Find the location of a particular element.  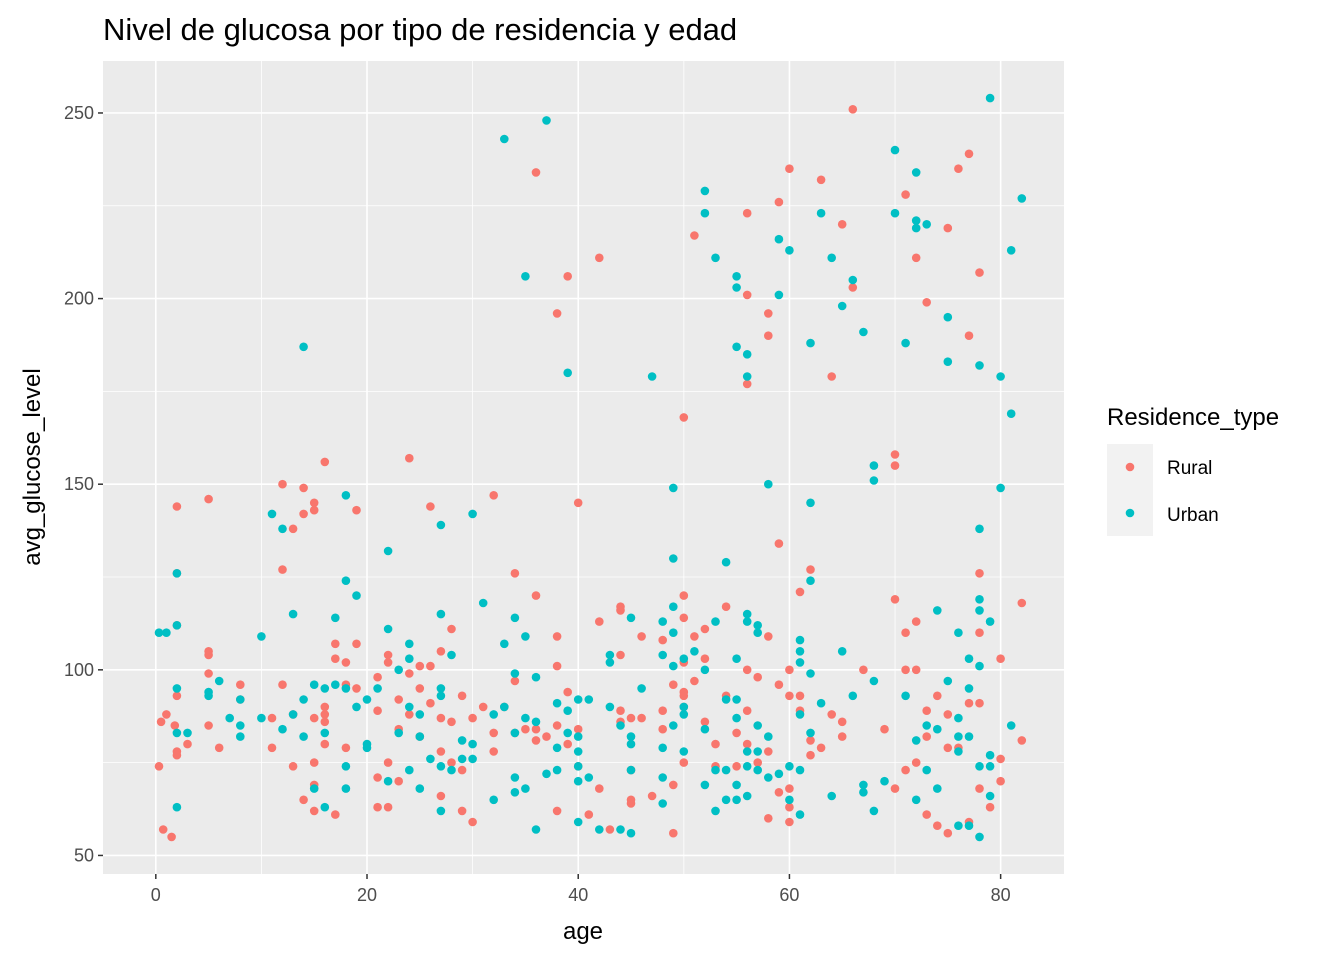

legend: Residence_type Rural Urban is located at coordinates (1193, 470).